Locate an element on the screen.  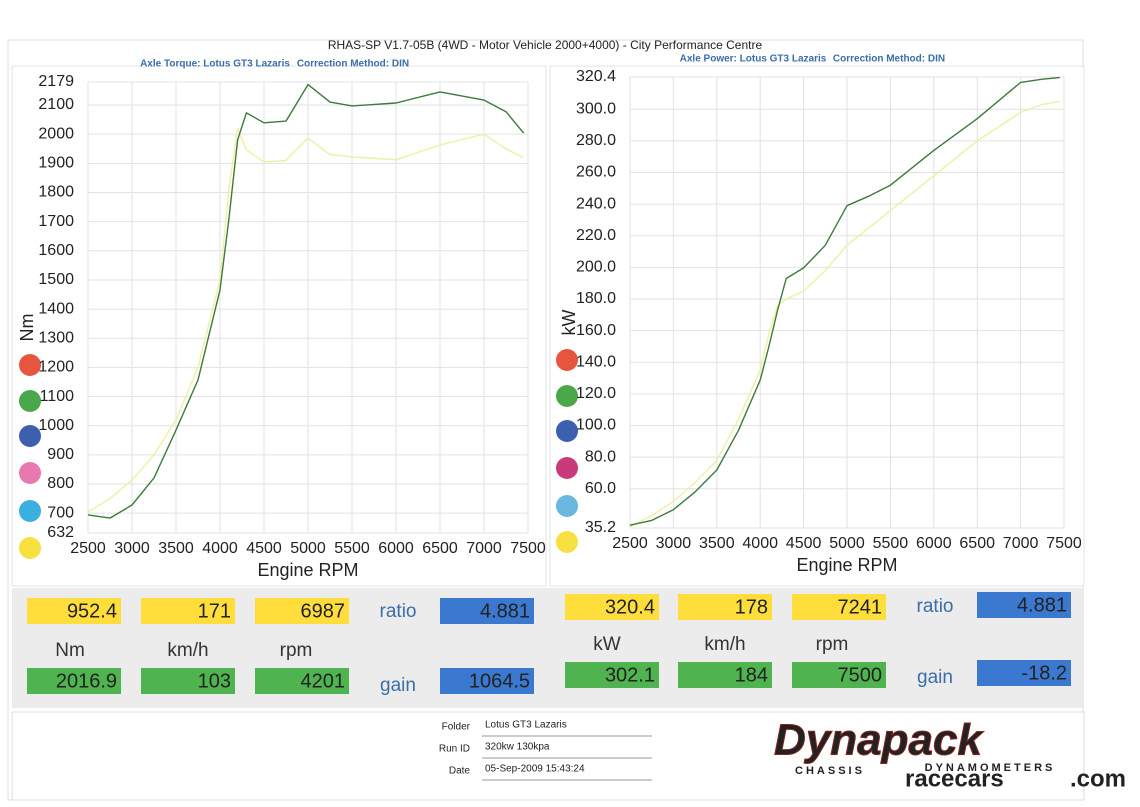
y-tick-label: 1300 is located at coordinates (56, 337).